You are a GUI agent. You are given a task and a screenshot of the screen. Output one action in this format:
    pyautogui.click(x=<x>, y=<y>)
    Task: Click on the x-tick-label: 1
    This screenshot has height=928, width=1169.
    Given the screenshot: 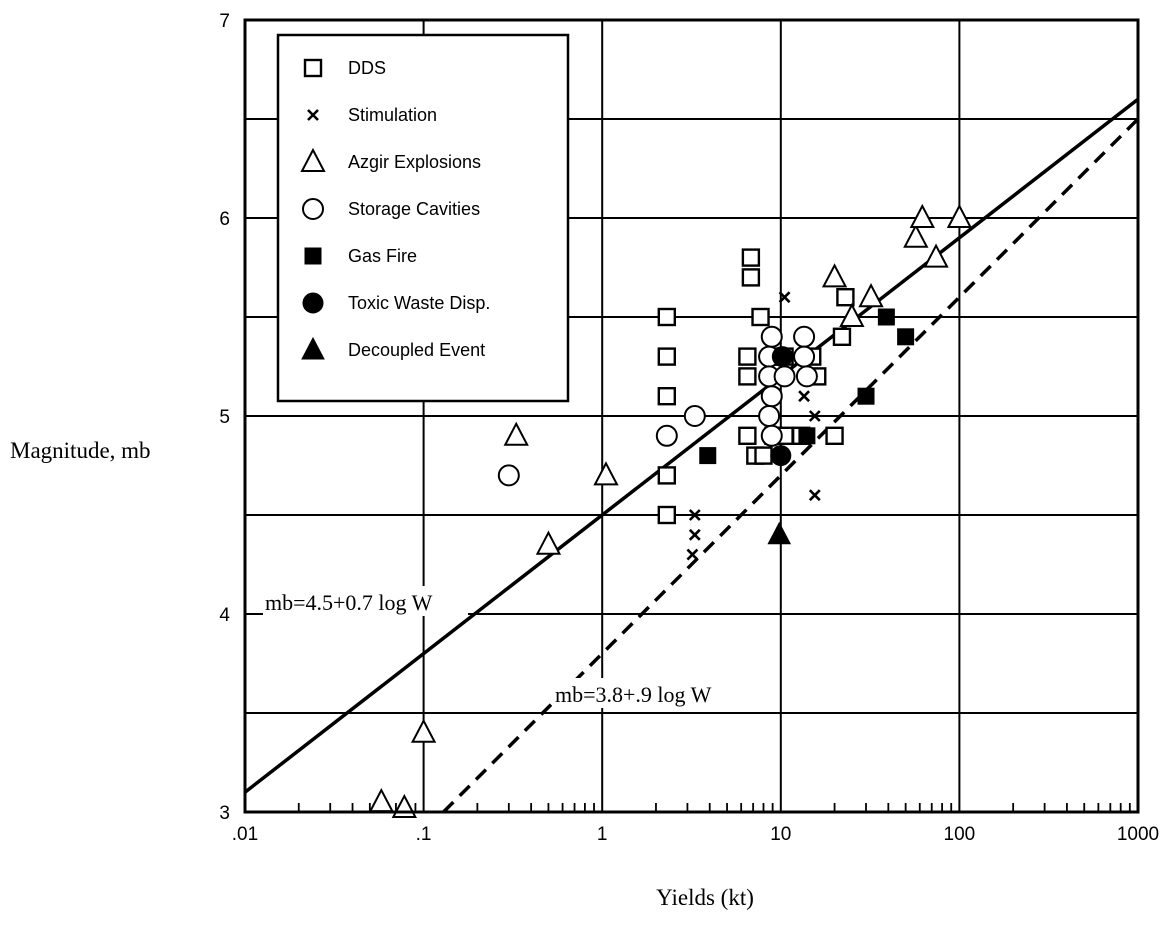 What is the action you would take?
    pyautogui.click(x=602, y=834)
    